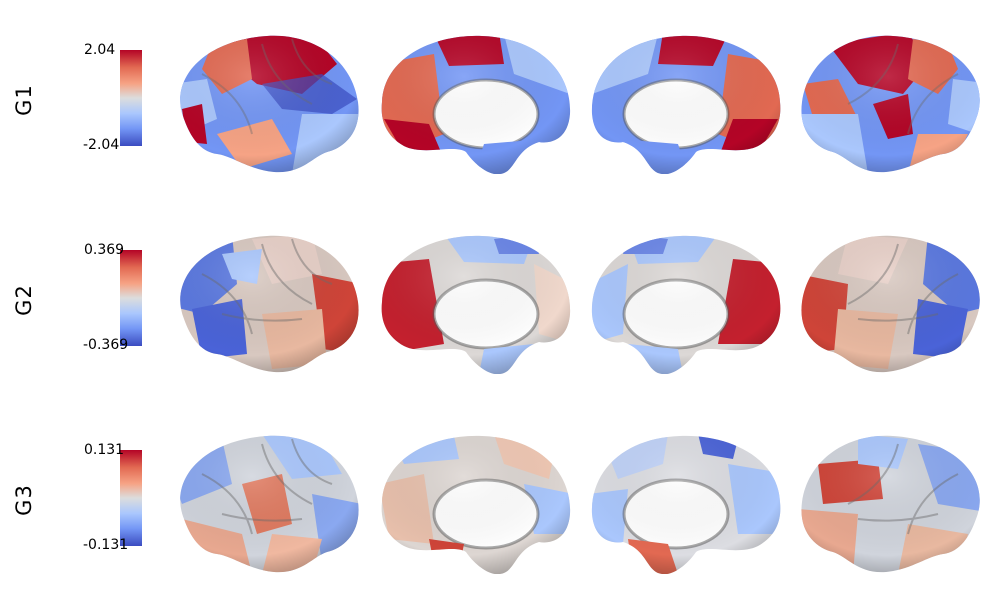 The width and height of the screenshot is (1000, 600). Describe the element at coordinates (104, 250) in the screenshot. I see `colorbar-max-label: 0.369` at that location.